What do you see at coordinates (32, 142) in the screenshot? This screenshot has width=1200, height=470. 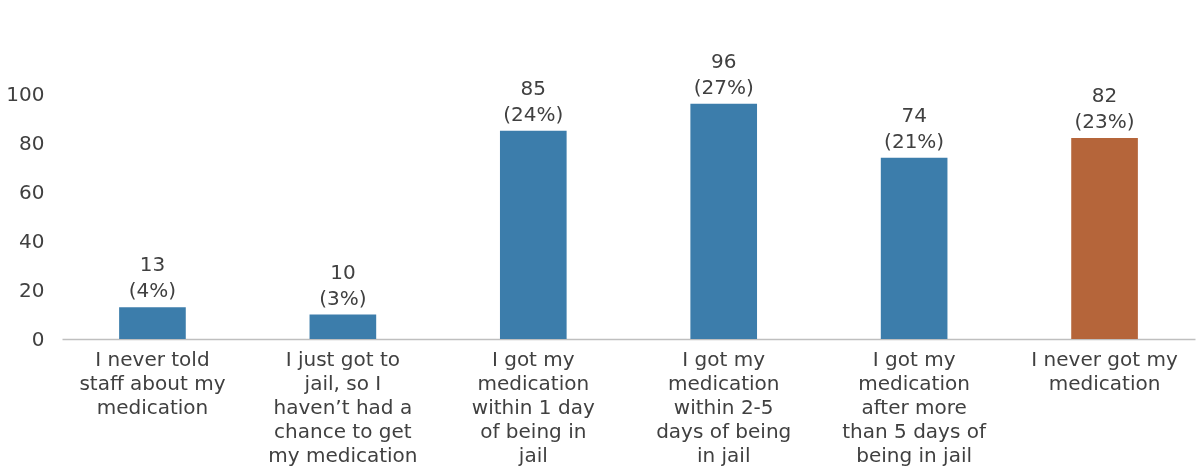 I see `y-tick-label: 80` at bounding box center [32, 142].